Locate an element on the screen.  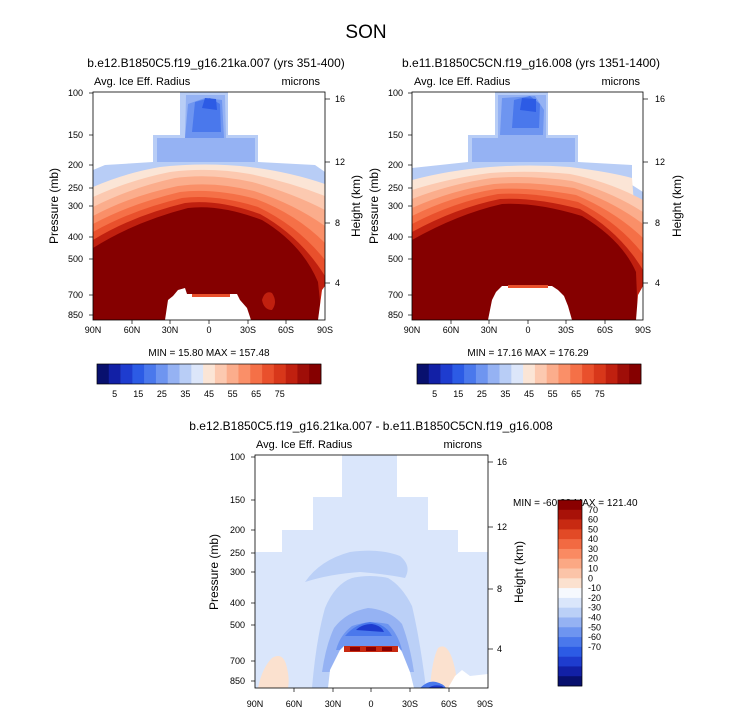
stats-label: MIN = 17.16 MAX = 176.29 is located at coordinates (528, 353).